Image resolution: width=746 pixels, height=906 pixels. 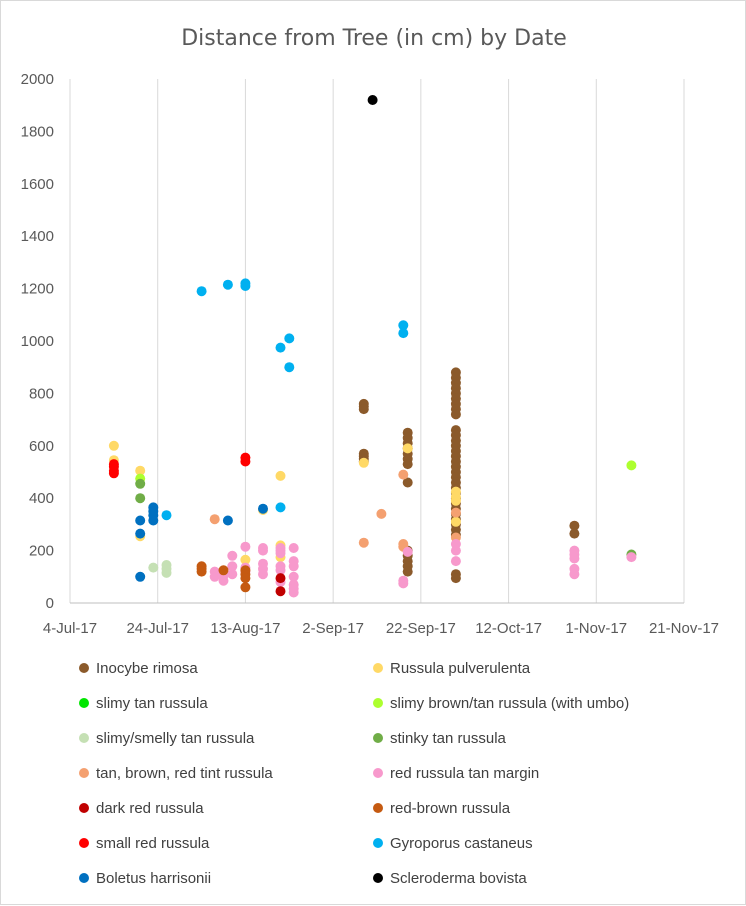 What do you see at coordinates (245, 628) in the screenshot?
I see `x-tick-label: 13-Aug-17` at bounding box center [245, 628].